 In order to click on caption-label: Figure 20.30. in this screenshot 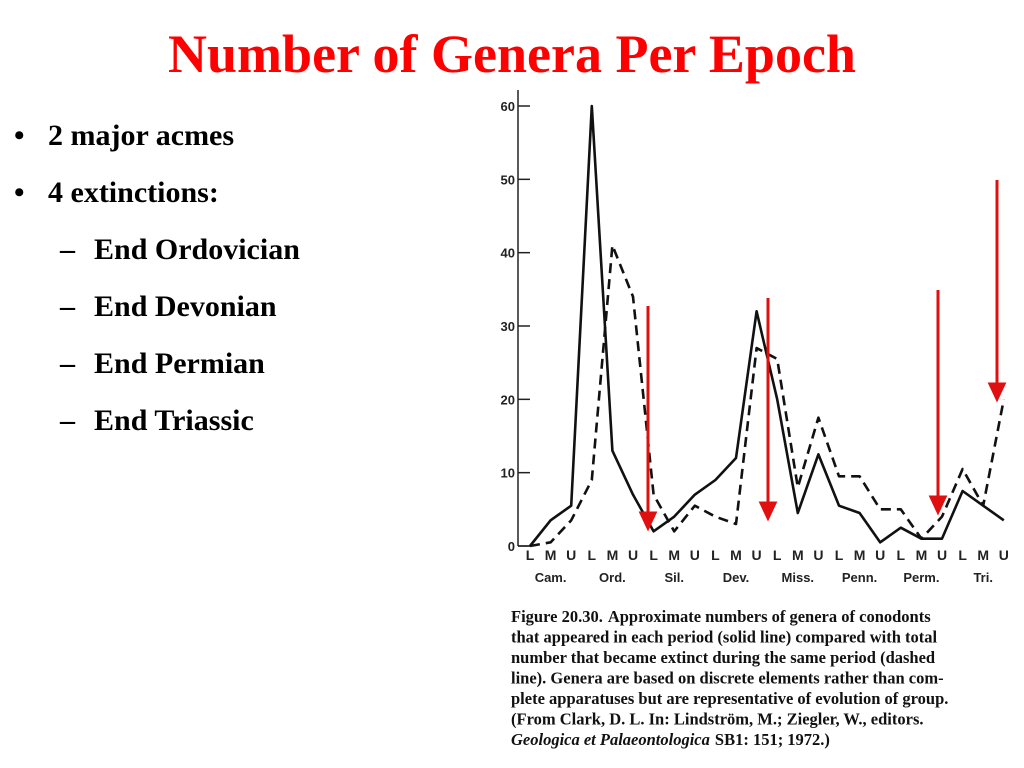, I will do `click(557, 616)`.